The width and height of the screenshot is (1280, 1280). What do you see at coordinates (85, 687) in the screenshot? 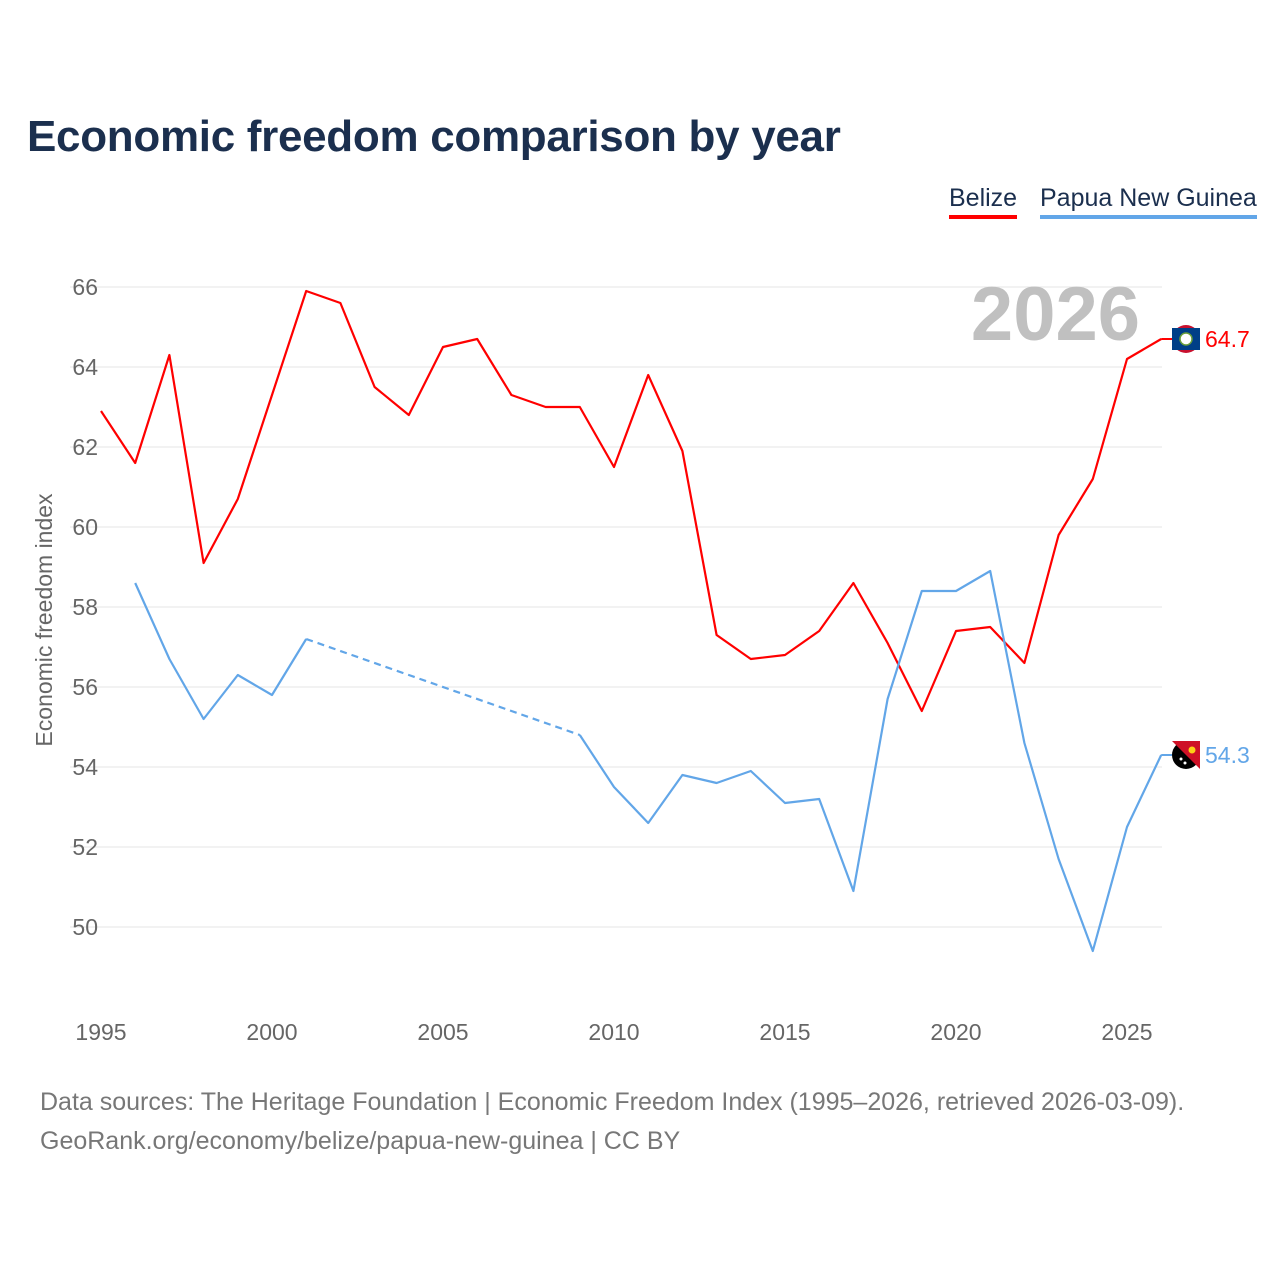
I see `y-tick-label: 56` at bounding box center [85, 687].